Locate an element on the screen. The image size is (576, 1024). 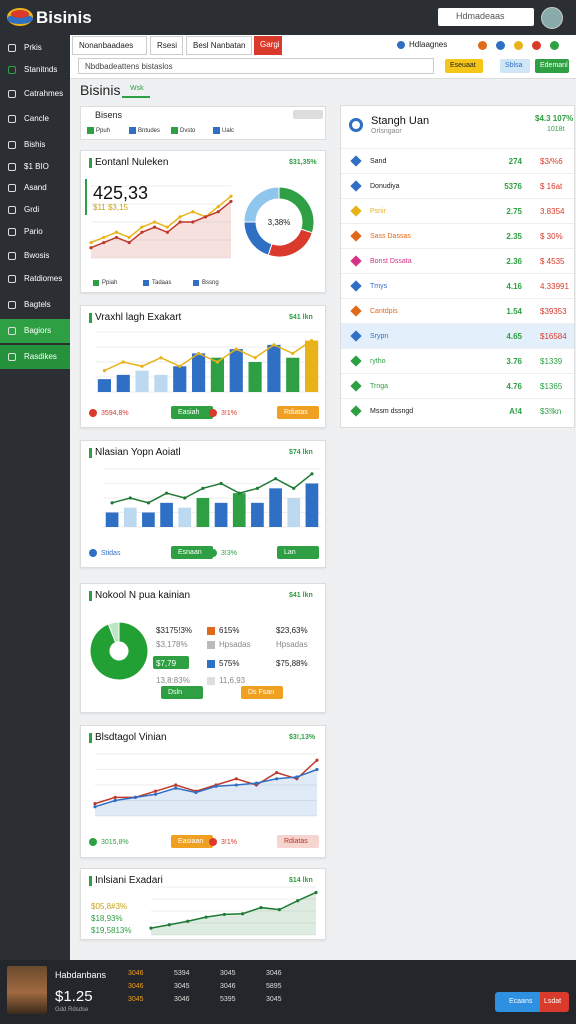
avatar is located at coordinates (552, 18).